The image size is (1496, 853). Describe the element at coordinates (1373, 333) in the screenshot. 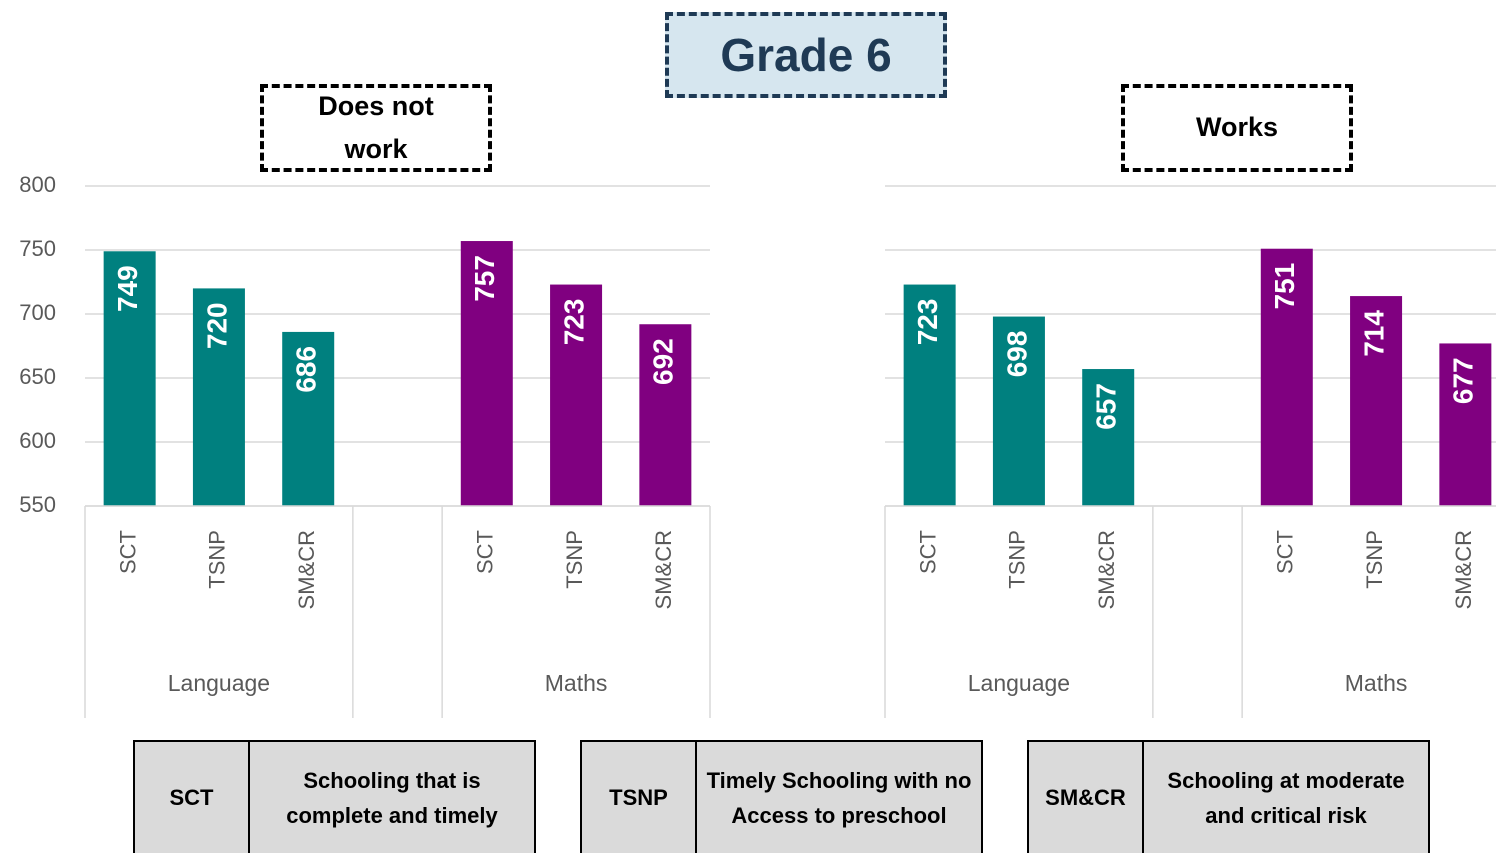

I see `value-label: 714` at that location.